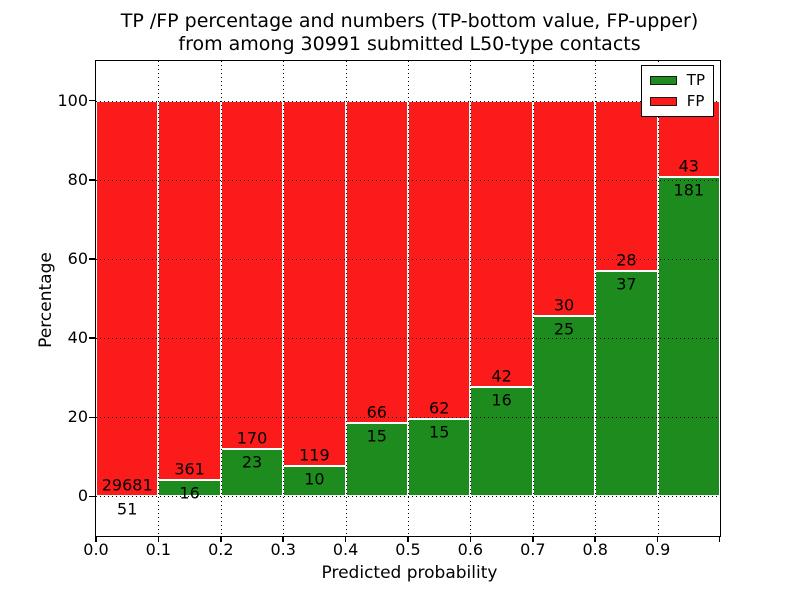 Image resolution: width=800 pixels, height=600 pixels. I want to click on x-tick-label: 0.0, so click(96, 549).